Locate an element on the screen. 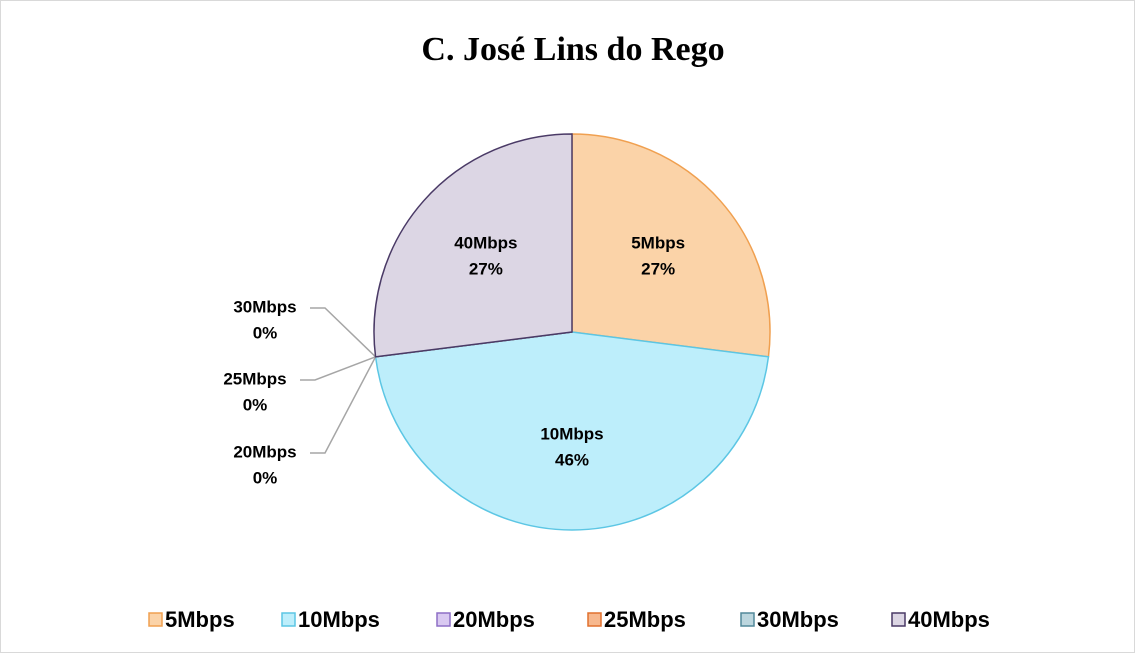  legend-label: 30Mbps is located at coordinates (798, 619).